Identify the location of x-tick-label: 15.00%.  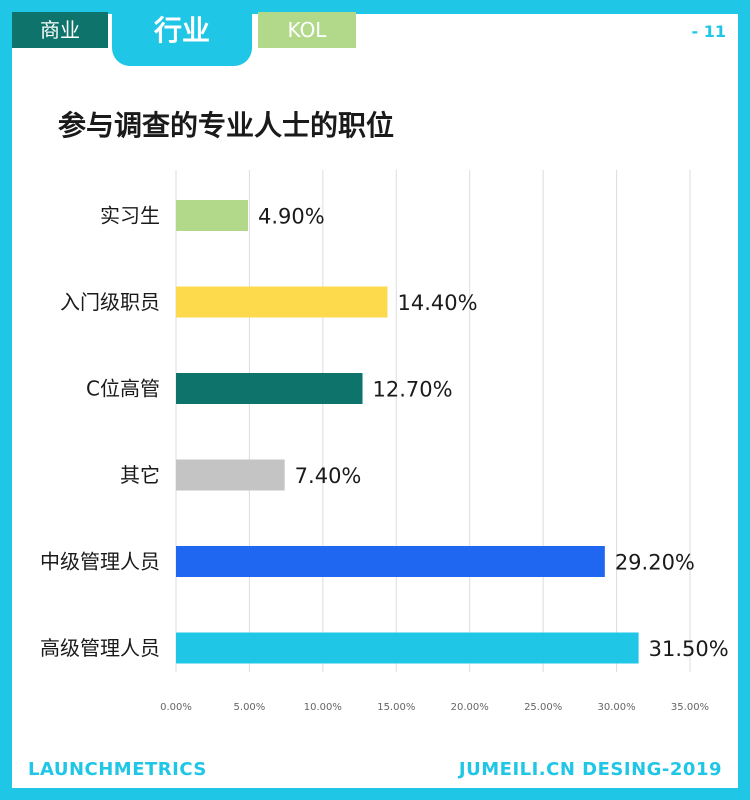
(396, 707).